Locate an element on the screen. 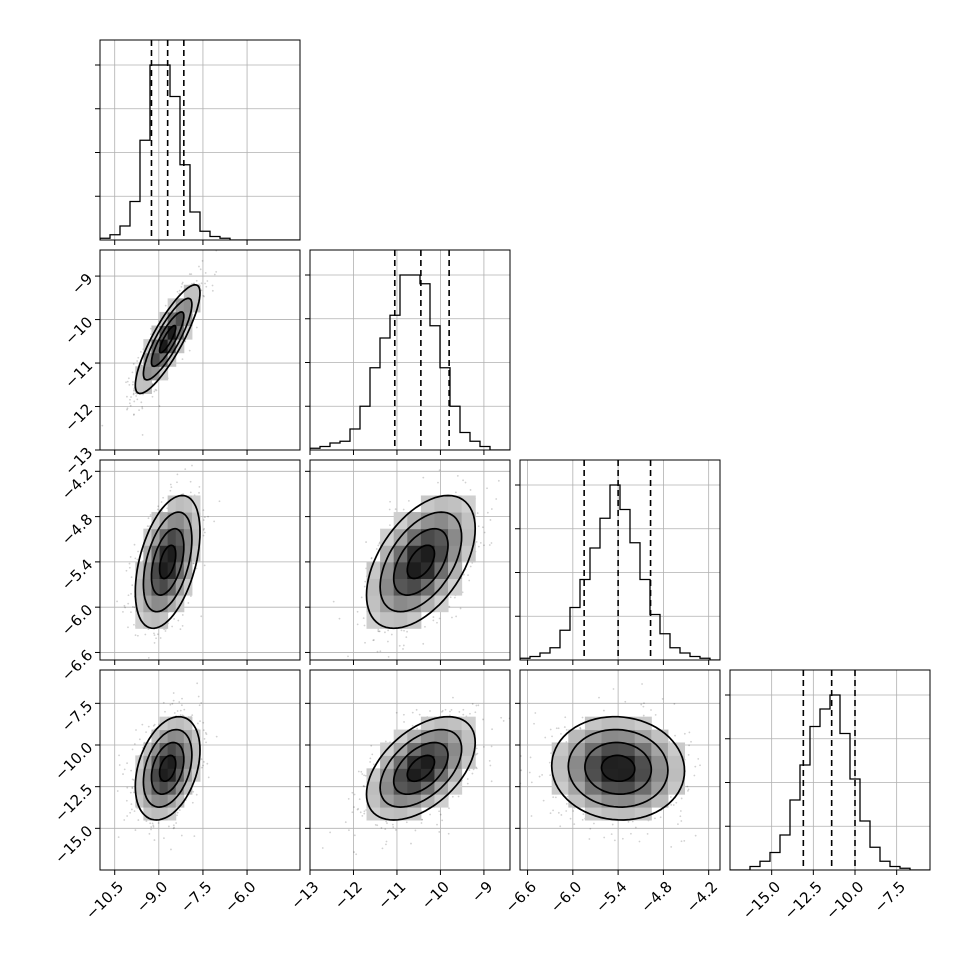  histogram-line is located at coordinates (620, 572).